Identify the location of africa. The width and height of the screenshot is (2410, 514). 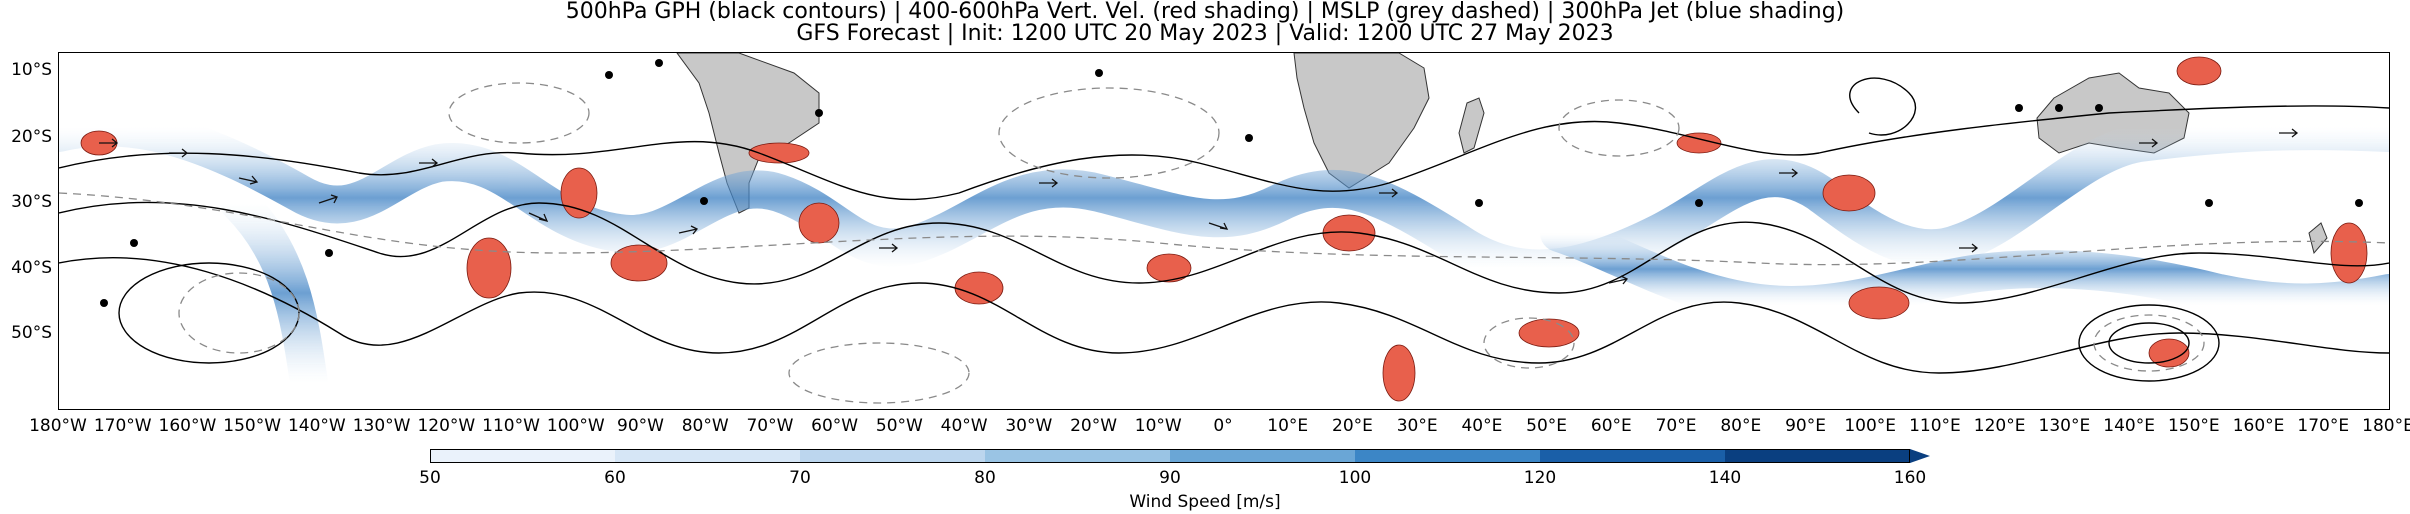
(1361, 120).